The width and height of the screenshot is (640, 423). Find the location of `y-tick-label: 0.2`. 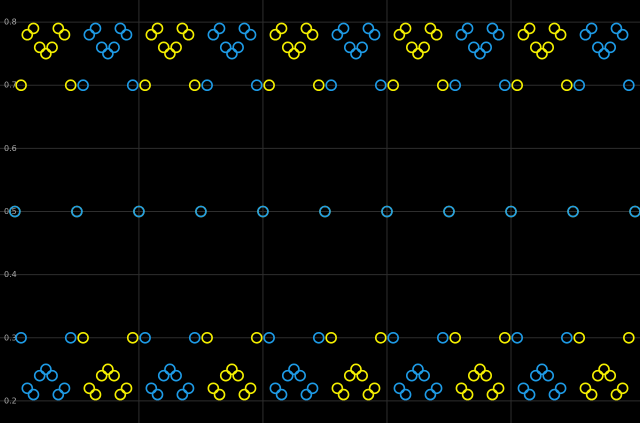

y-tick-label: 0.2 is located at coordinates (10, 400).